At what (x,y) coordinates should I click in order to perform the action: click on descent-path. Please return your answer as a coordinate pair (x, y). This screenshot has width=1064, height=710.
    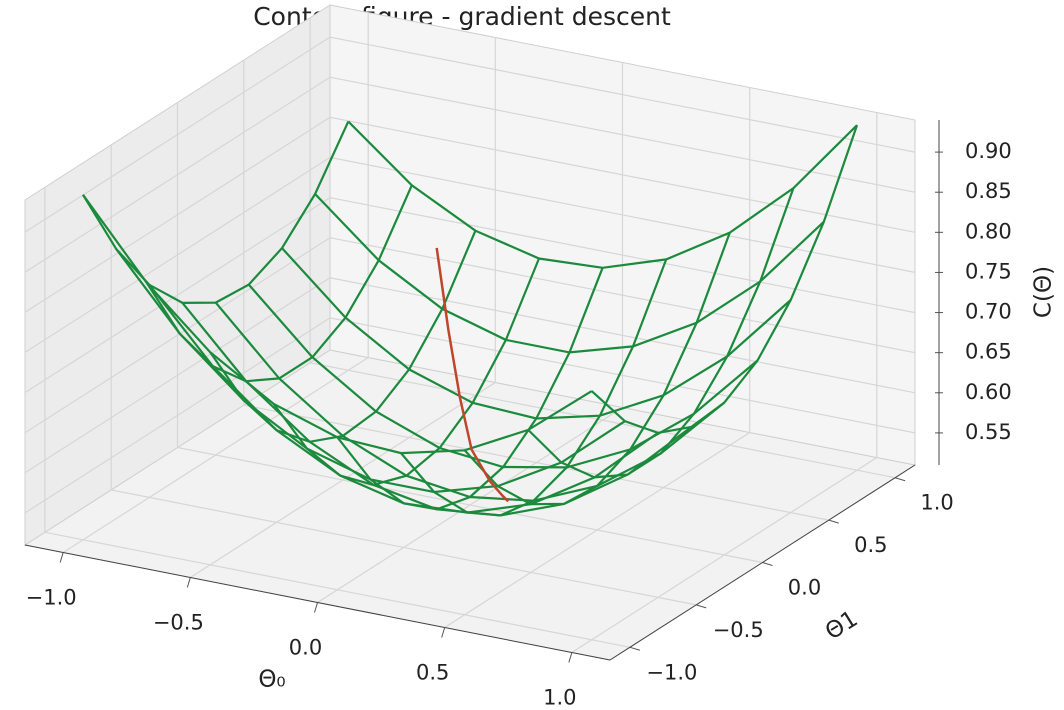
    Looking at the image, I should click on (472, 375).